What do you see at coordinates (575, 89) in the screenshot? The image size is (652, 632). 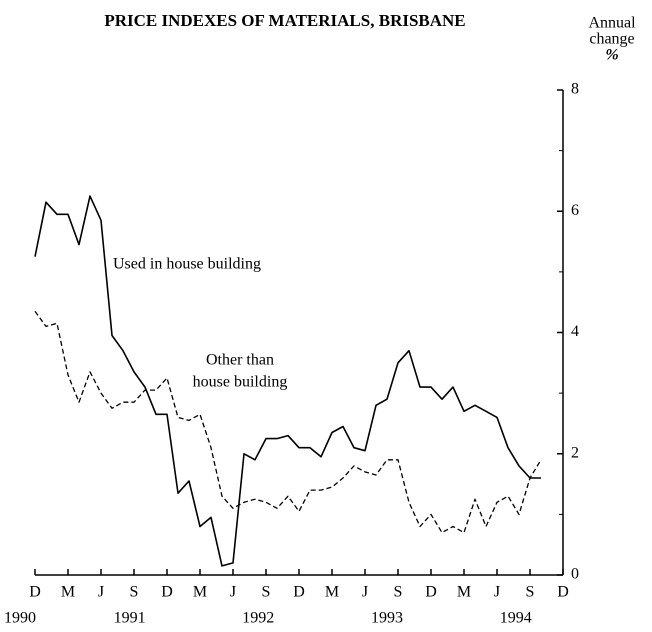 I see `y-tick-label: 8` at bounding box center [575, 89].